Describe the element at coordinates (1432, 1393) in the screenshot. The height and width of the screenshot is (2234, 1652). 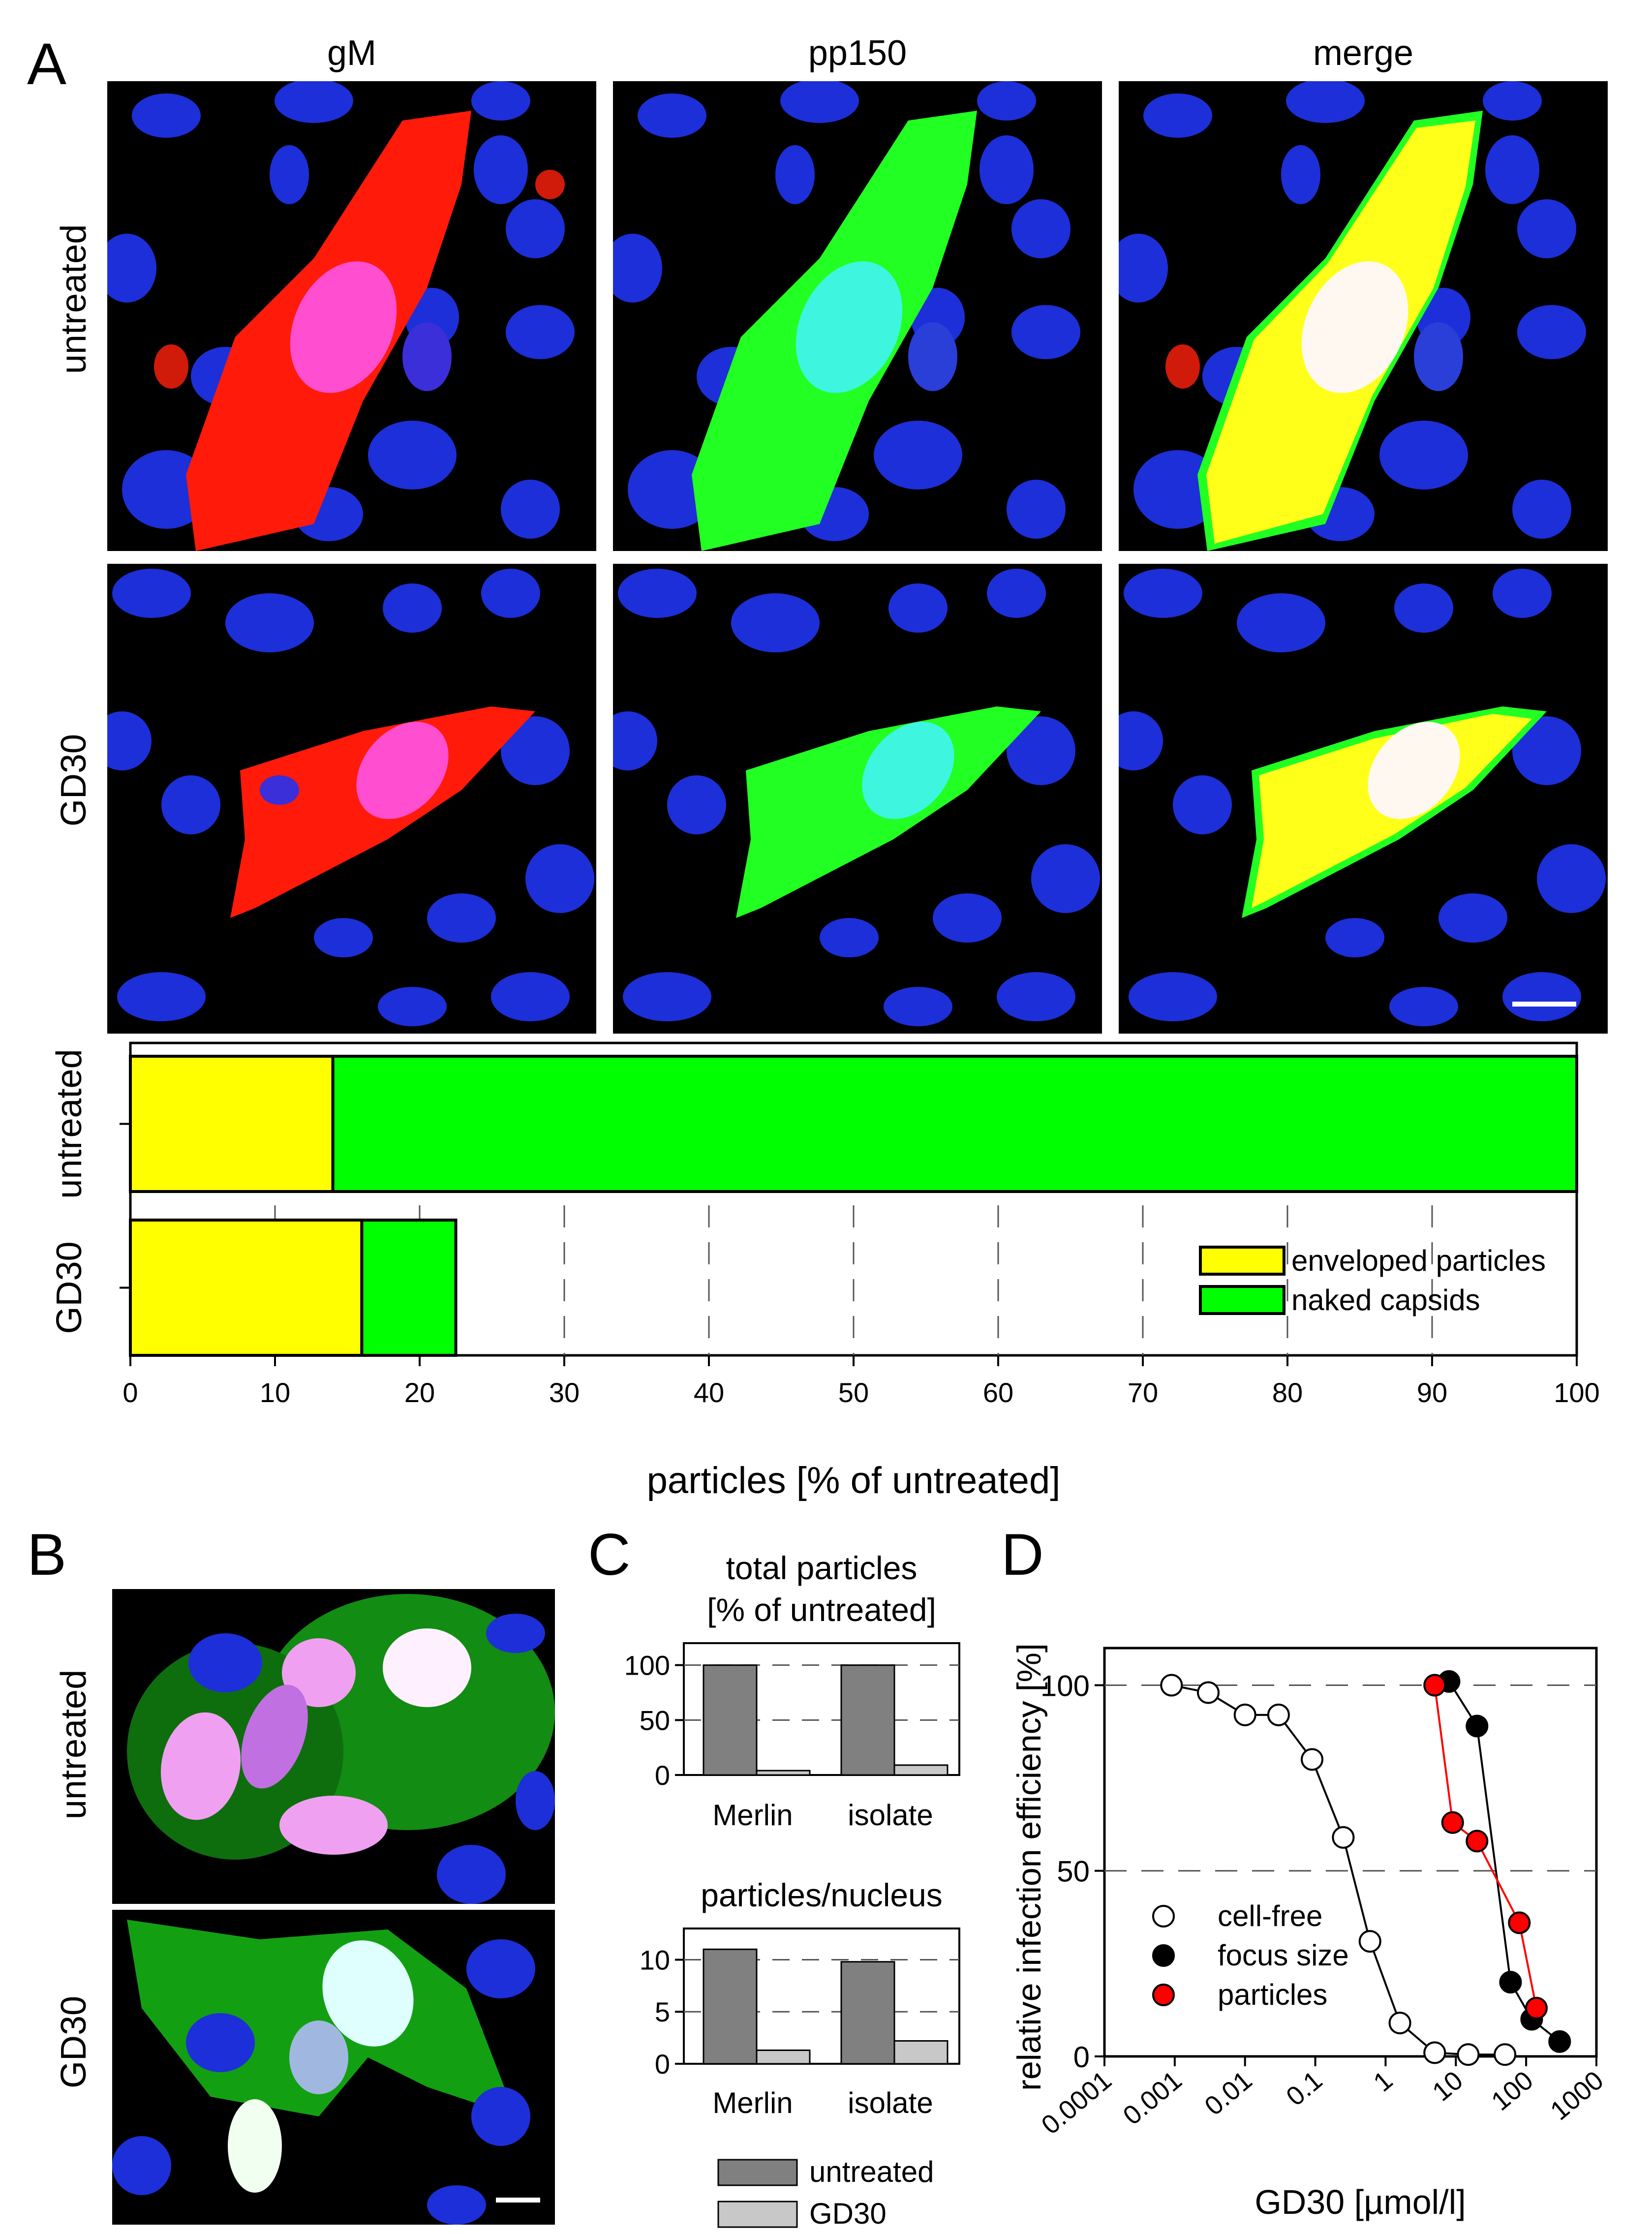
I see `x-tick-label: 90` at that location.